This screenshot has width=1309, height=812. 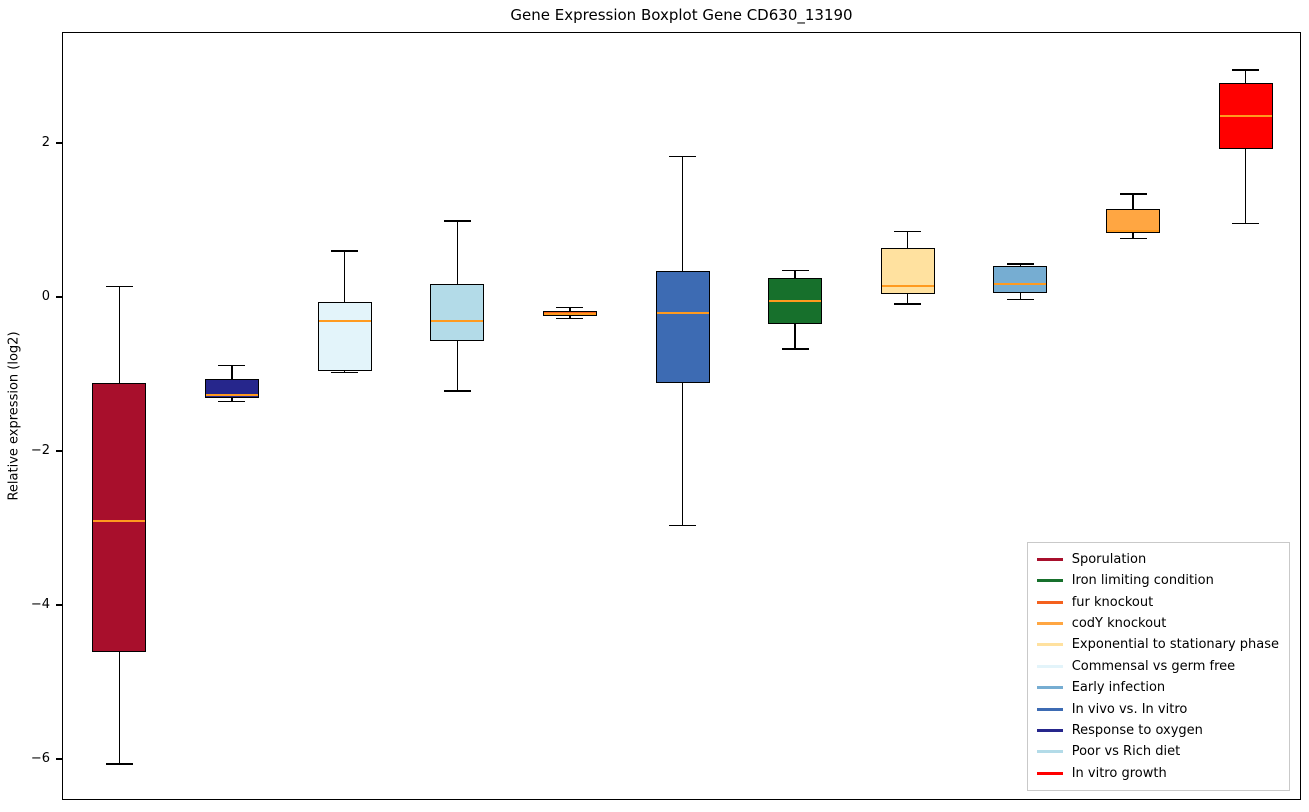 I want to click on legend-item: Commensal vs germ free, so click(x=1157, y=666).